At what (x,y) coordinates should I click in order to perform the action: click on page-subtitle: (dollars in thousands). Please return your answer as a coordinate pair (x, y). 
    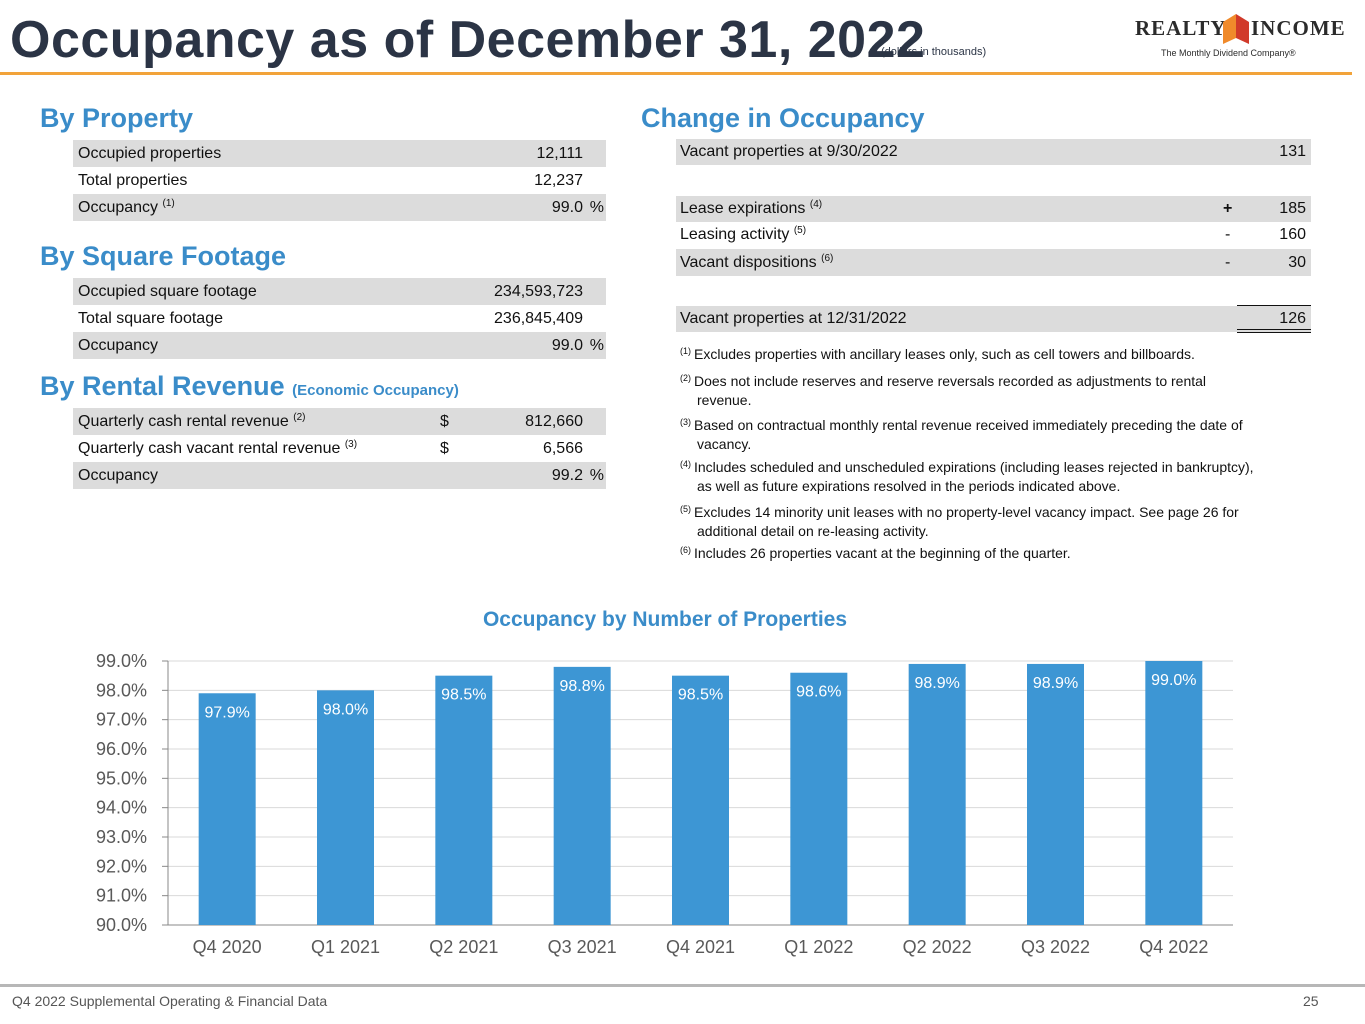
    Looking at the image, I should click on (934, 52).